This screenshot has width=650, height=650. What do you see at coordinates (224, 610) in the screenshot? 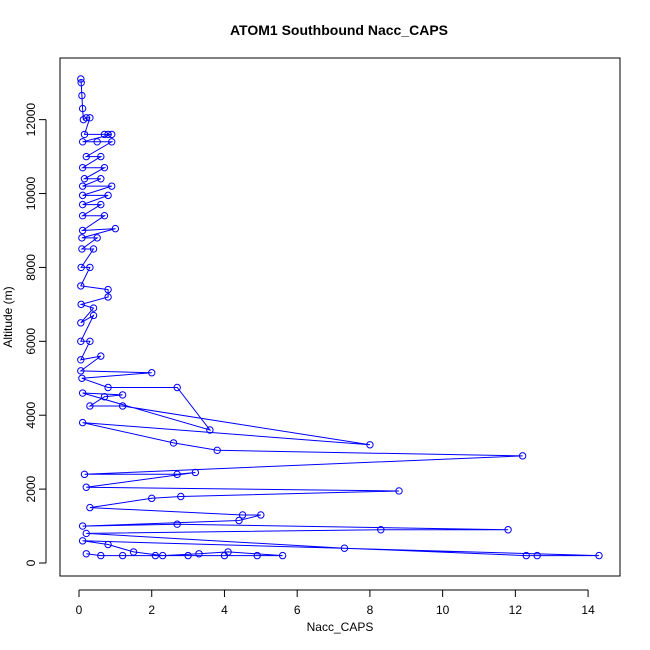
I see `x-tick-label: 4` at bounding box center [224, 610].